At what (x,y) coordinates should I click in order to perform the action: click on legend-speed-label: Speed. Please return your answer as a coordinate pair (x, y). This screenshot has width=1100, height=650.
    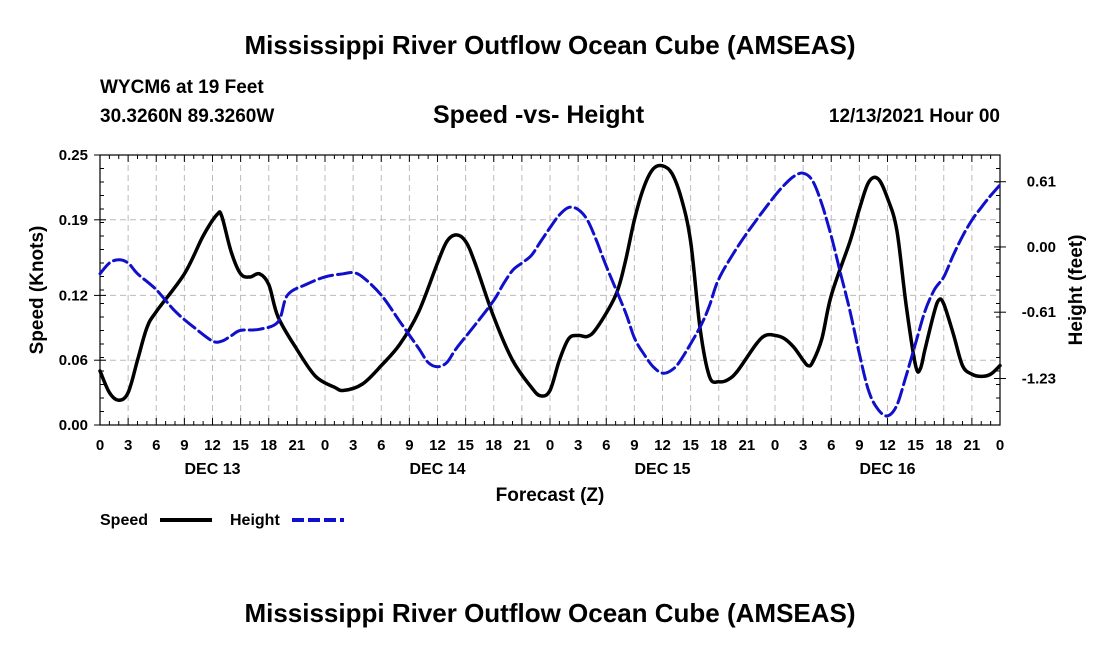
    Looking at the image, I should click on (124, 520).